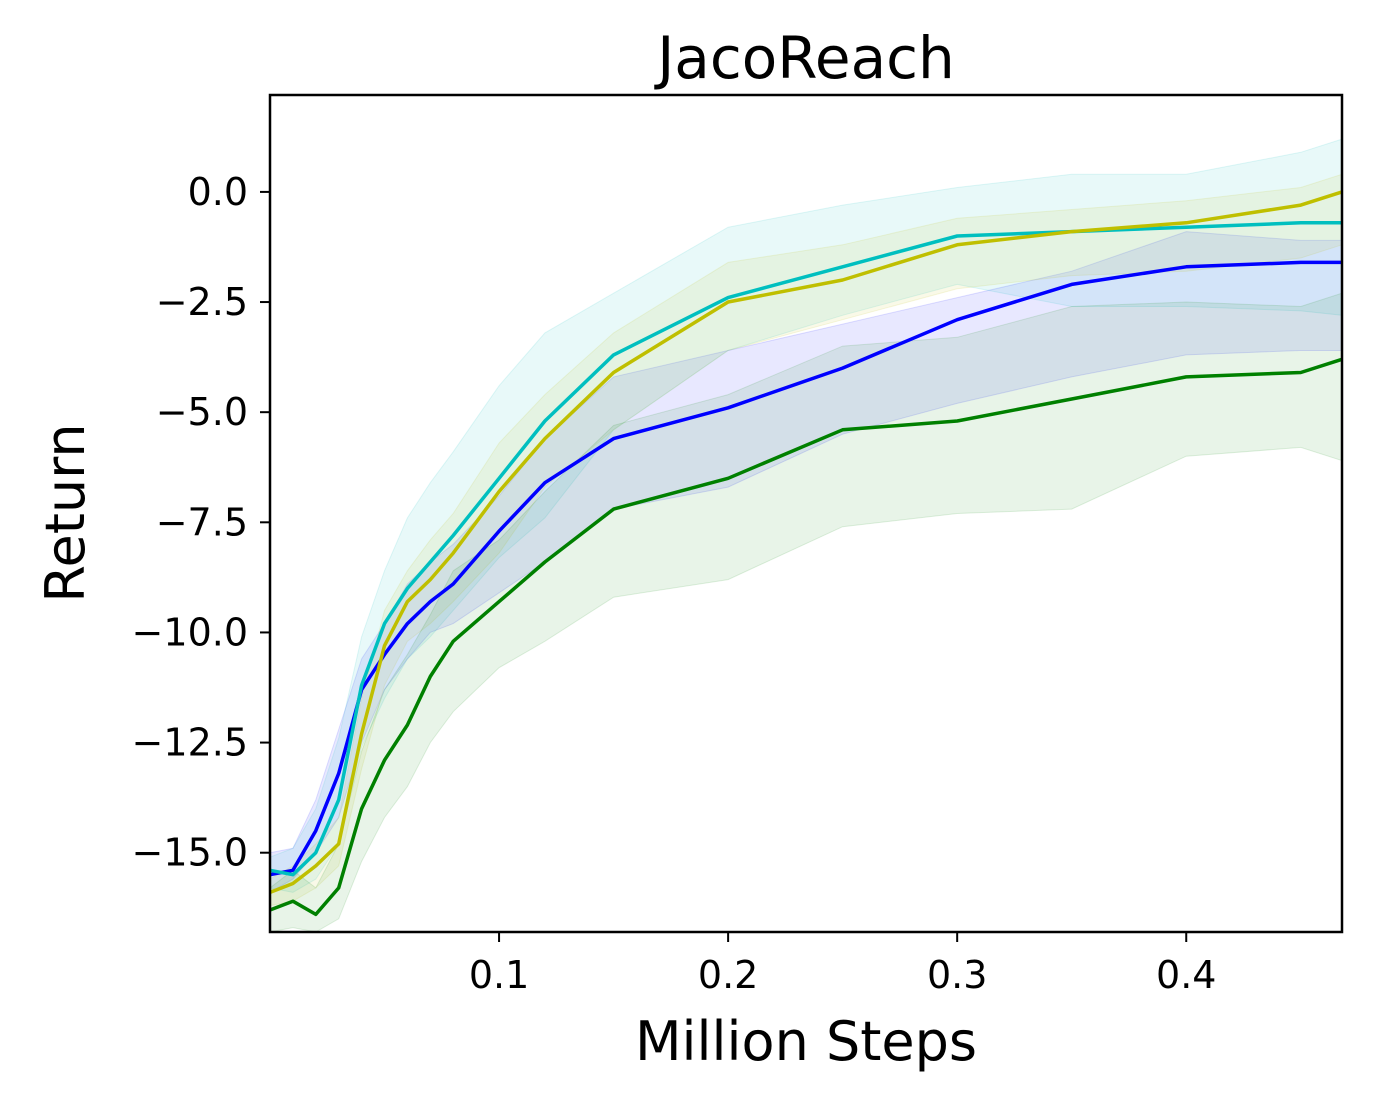 Image resolution: width=1380 pixels, height=1104 pixels. I want to click on y-tick-label: −2.5, so click(202, 302).